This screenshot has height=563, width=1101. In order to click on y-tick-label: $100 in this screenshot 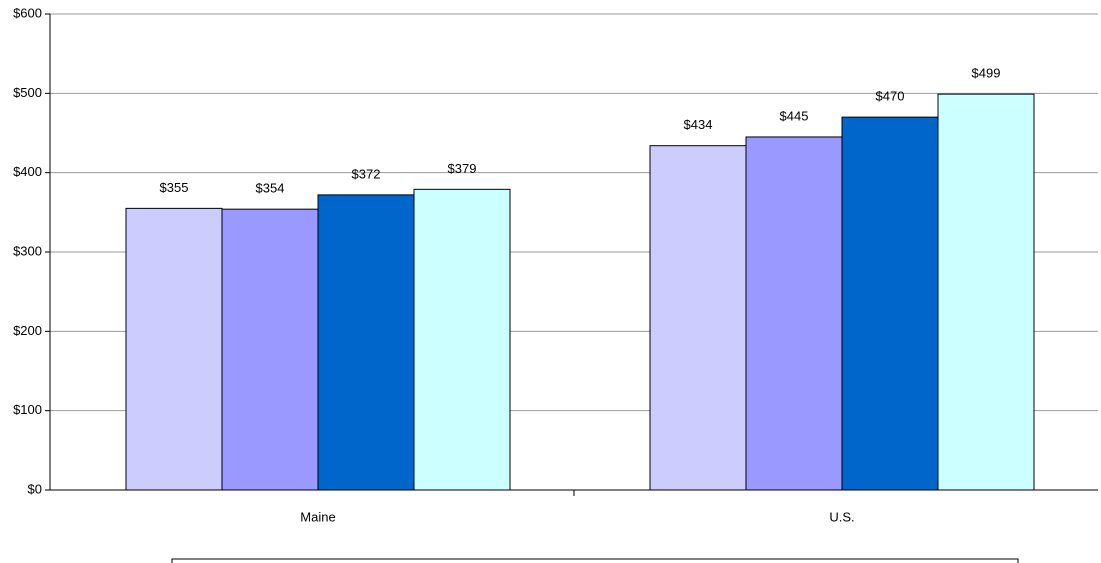, I will do `click(27, 409)`.